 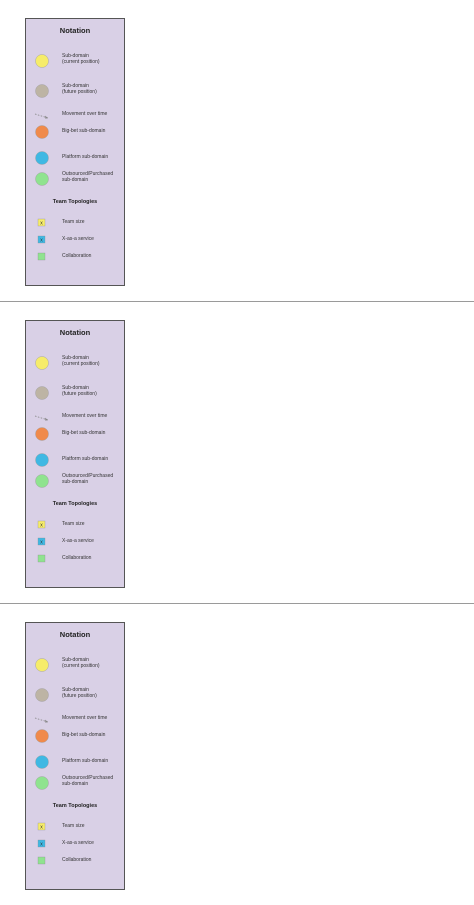 I want to click on panel-divider, so click(x=237, y=603).